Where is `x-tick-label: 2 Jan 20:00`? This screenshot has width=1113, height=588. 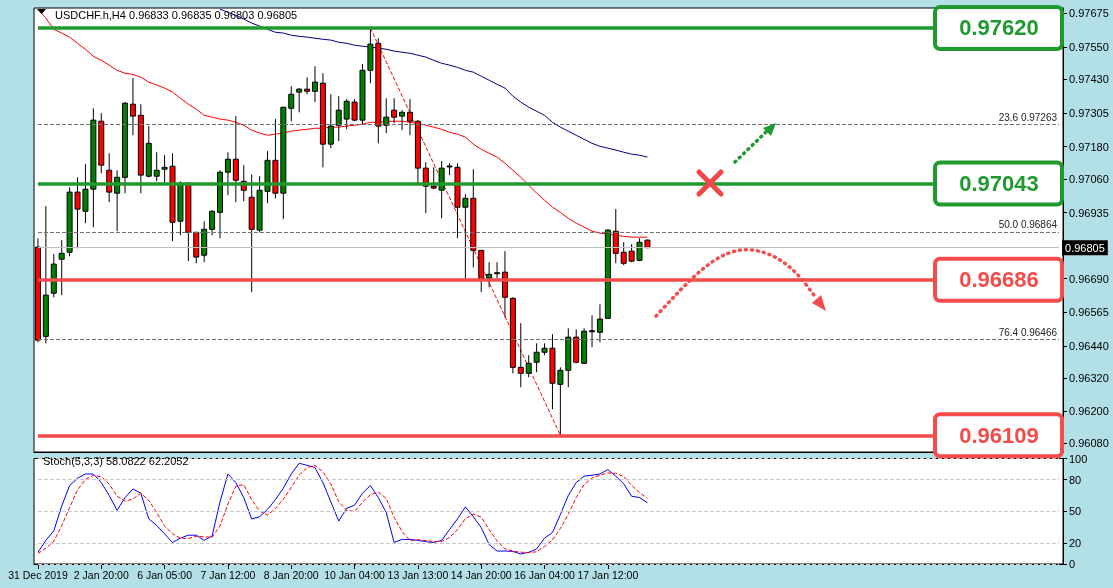
x-tick-label: 2 Jan 20:00 is located at coordinates (101, 574).